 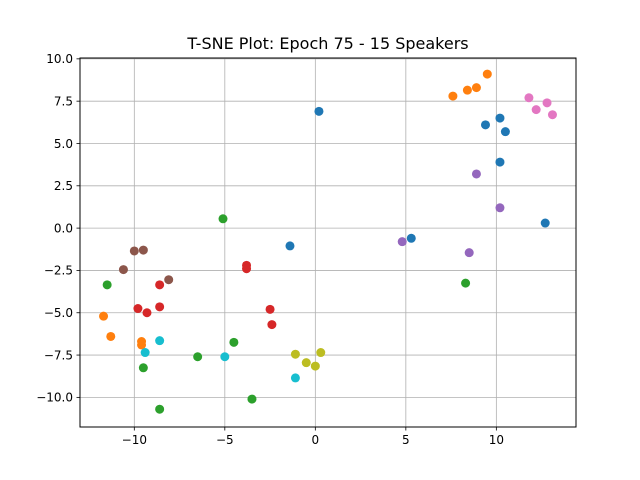 What do you see at coordinates (496, 440) in the screenshot?
I see `x-tick-label: 10` at bounding box center [496, 440].